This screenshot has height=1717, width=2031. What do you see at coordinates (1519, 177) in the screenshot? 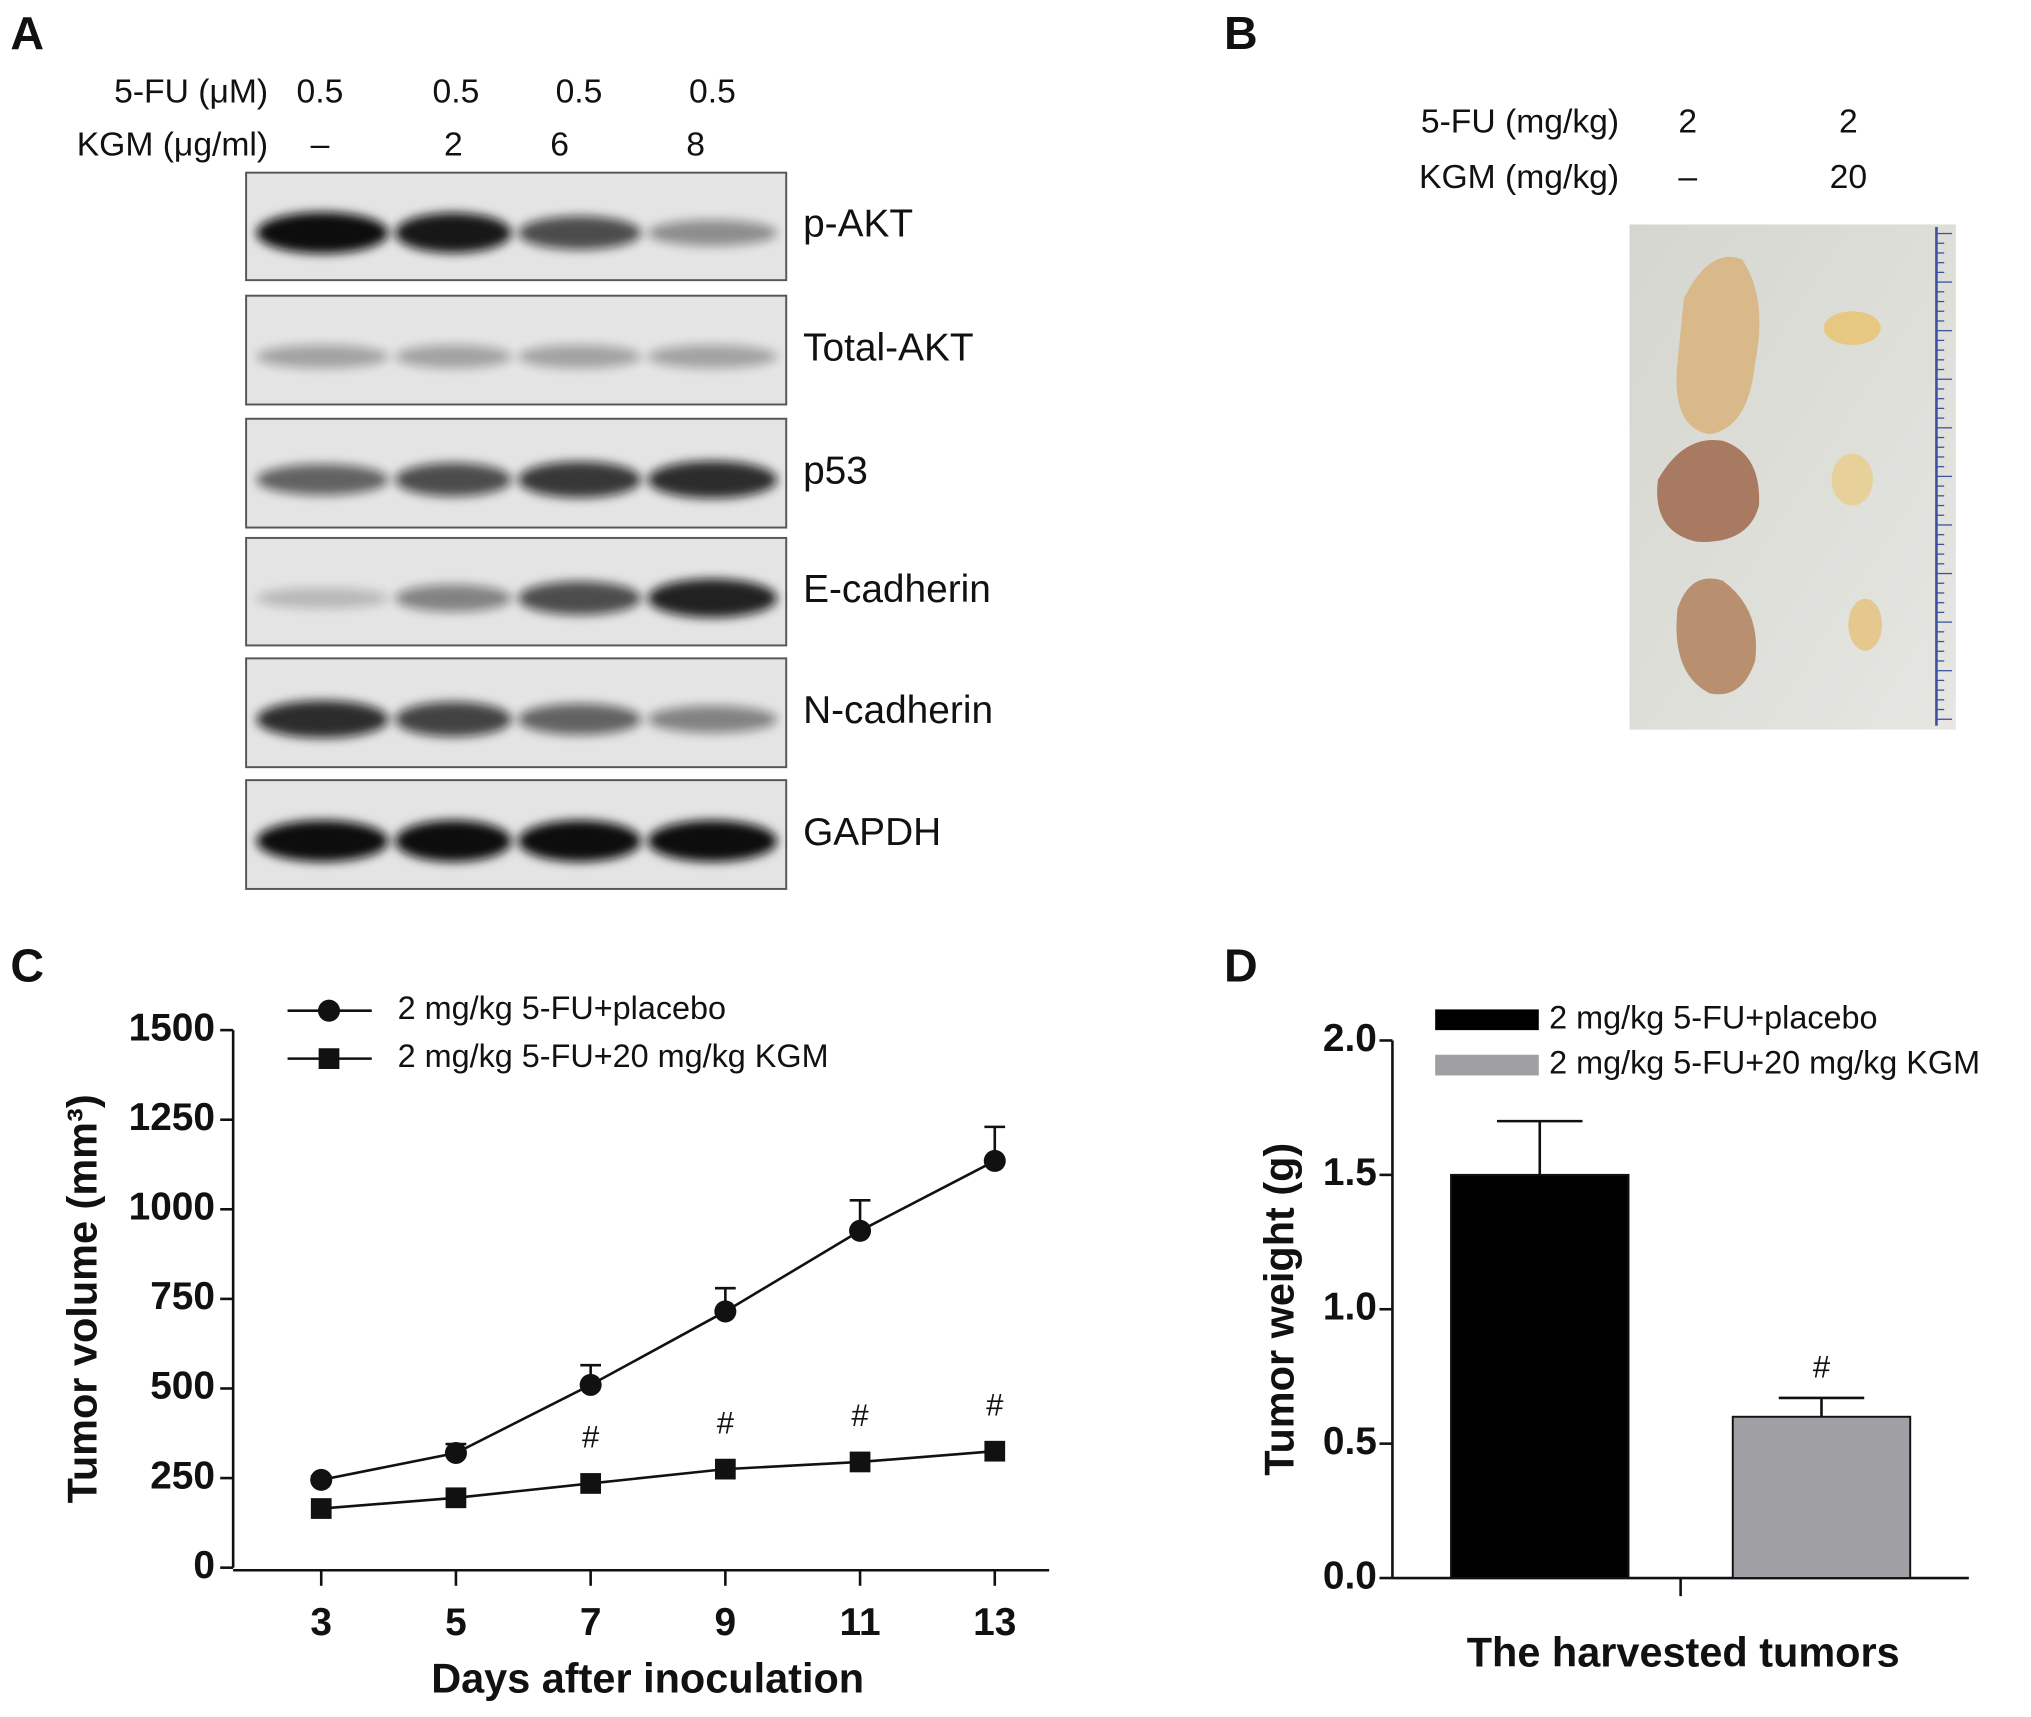
I see `treatment-label: KGM (mg/kg)` at bounding box center [1519, 177].